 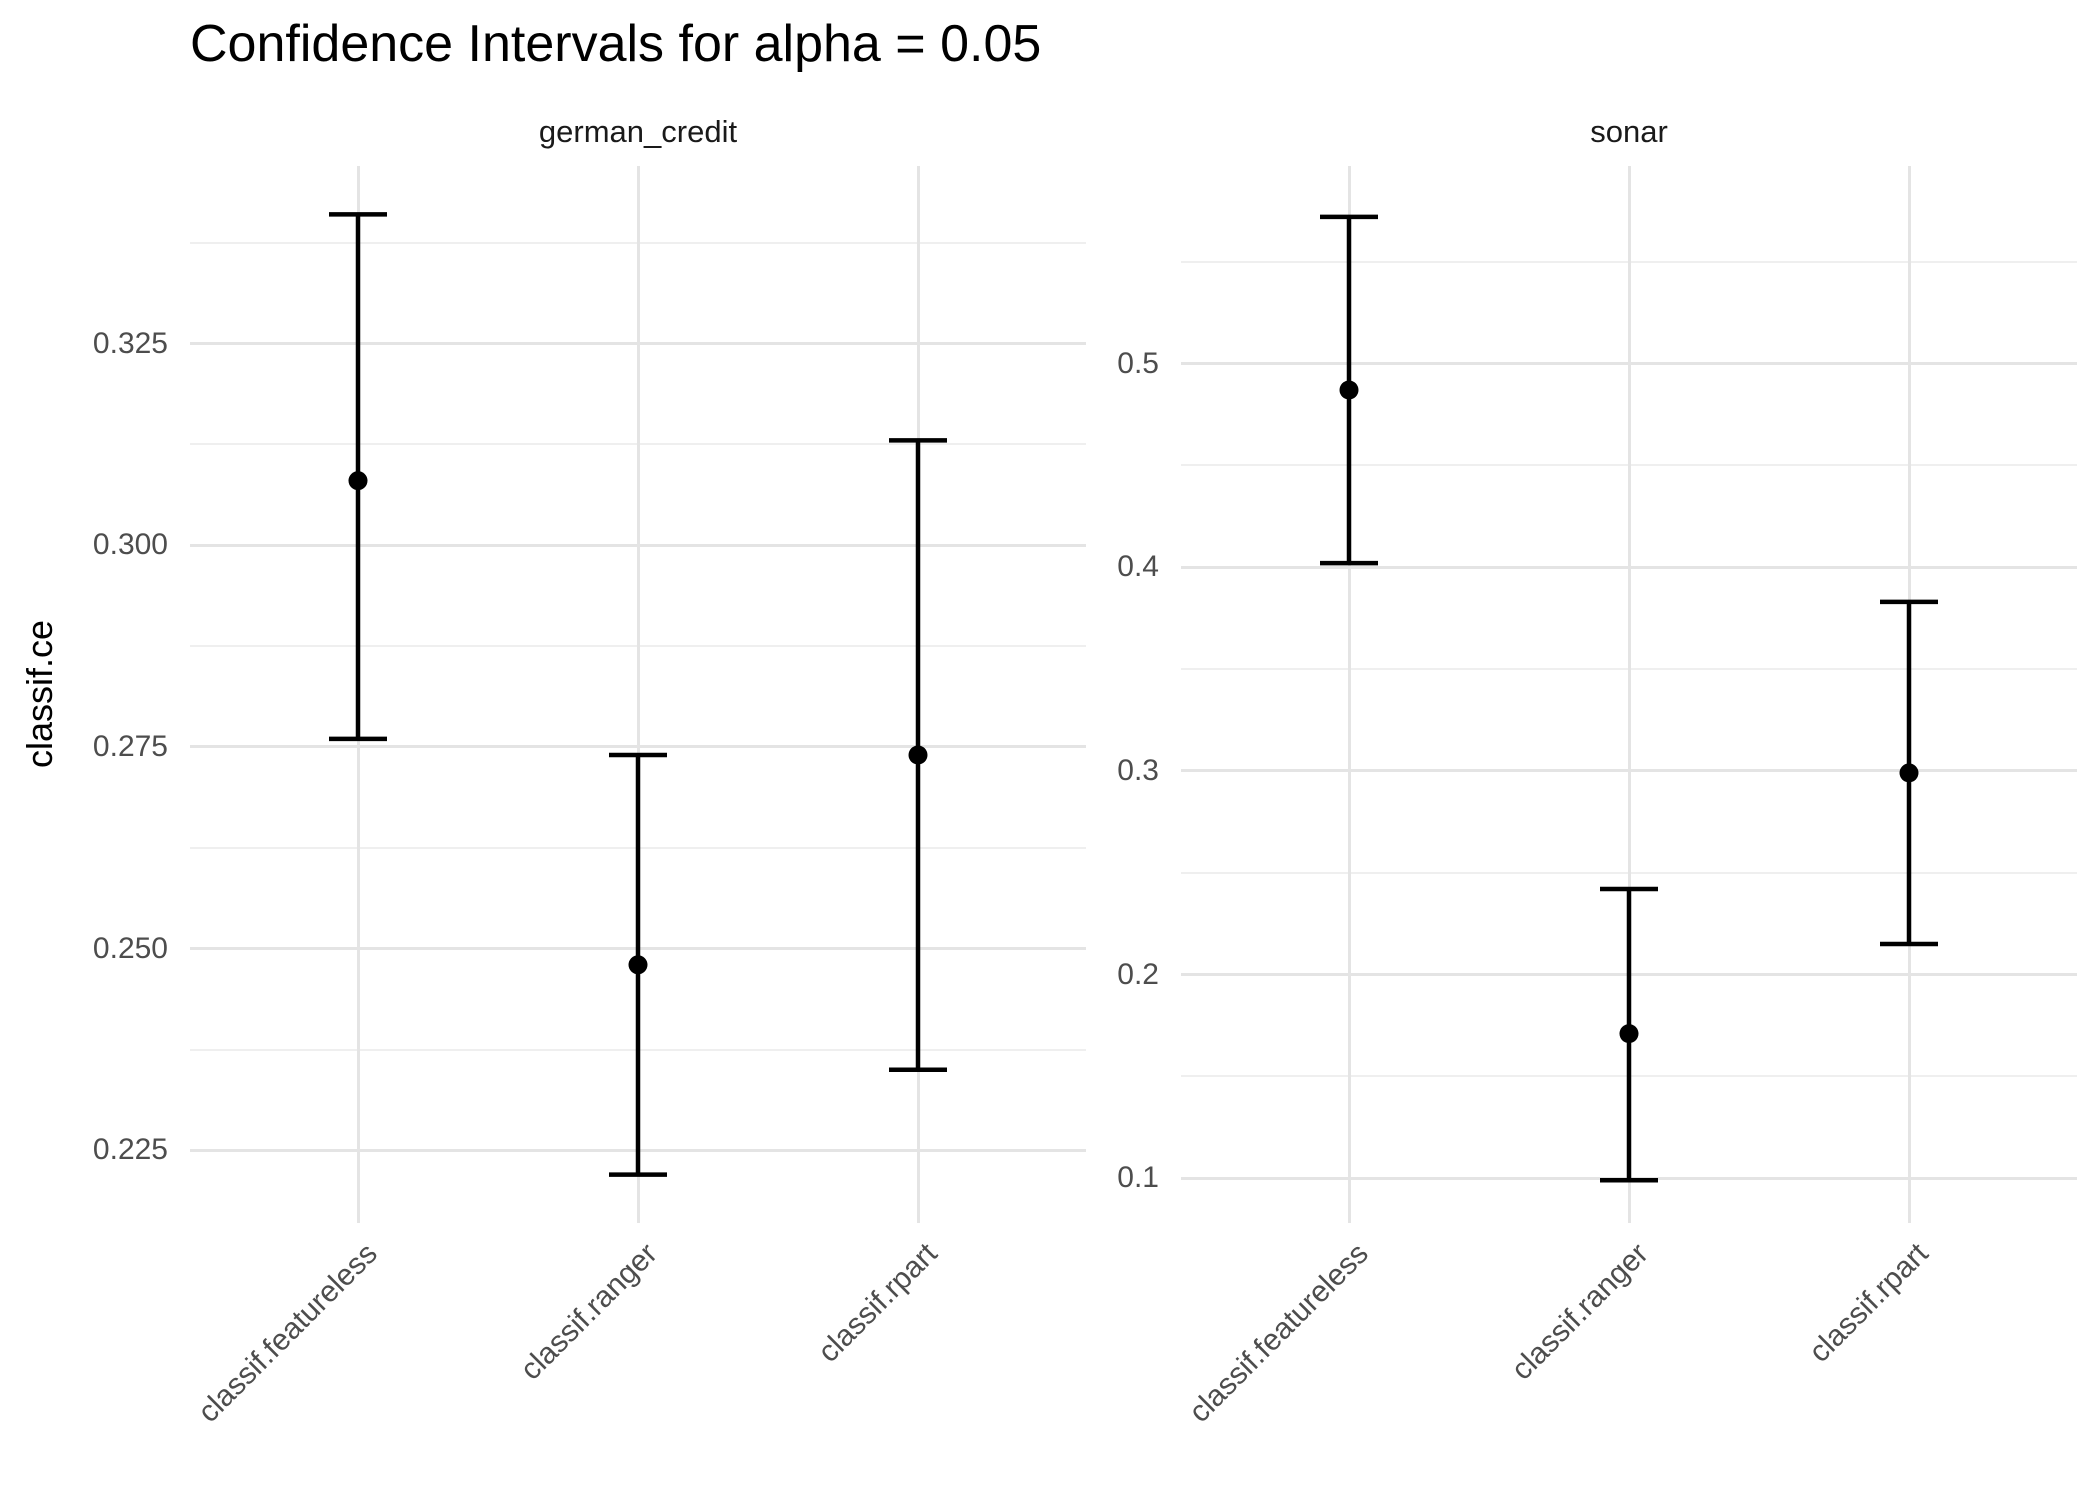 I want to click on y-tick-label: 0.325, so click(x=130, y=343).